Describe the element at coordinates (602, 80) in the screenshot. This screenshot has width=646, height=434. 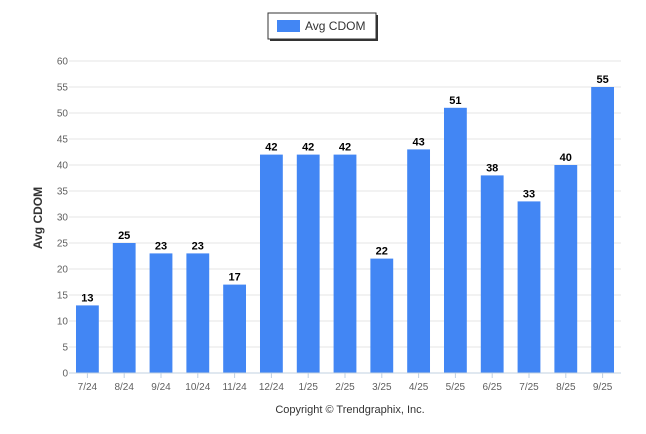
I see `data-label-9/25: 55` at that location.